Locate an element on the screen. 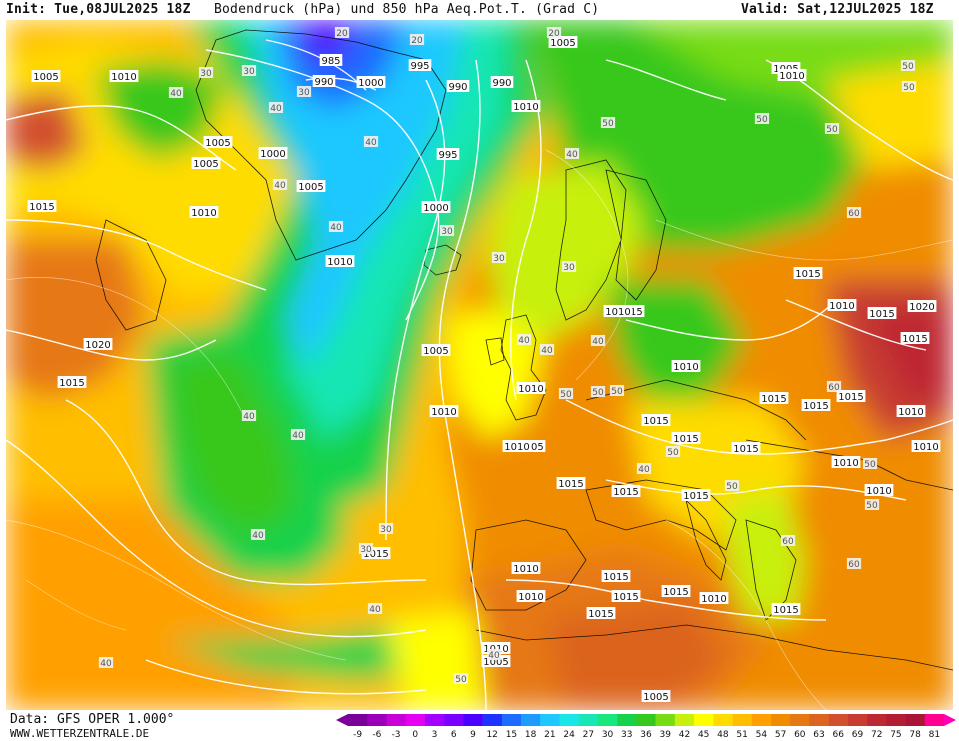 The width and height of the screenshot is (959, 741). legend-tick-label: 21 is located at coordinates (549, 734).